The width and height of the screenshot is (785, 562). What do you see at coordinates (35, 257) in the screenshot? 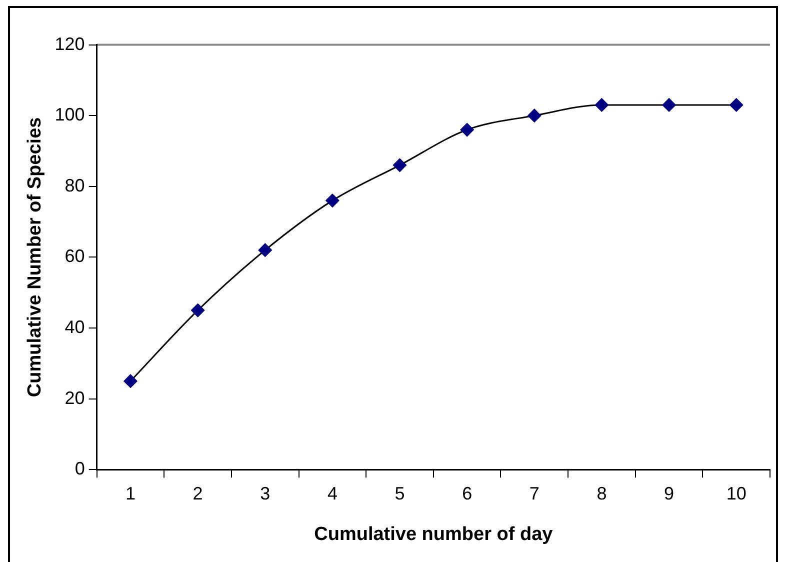
I see `y-axis-title: Cumulative Number of Species` at bounding box center [35, 257].